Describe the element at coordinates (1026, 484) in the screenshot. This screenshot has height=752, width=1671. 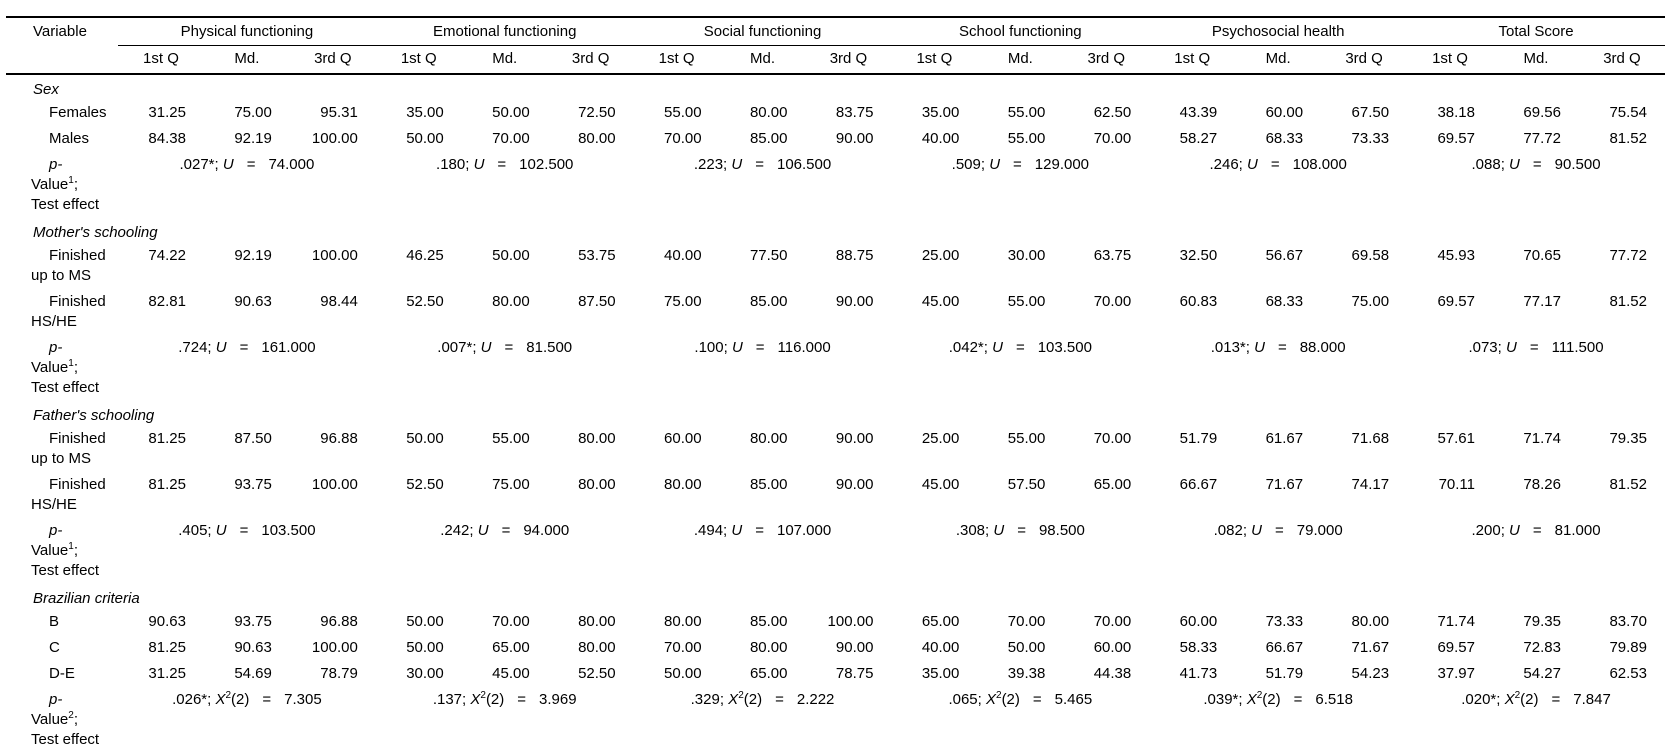
I see `data-cell: 57.50` at that location.